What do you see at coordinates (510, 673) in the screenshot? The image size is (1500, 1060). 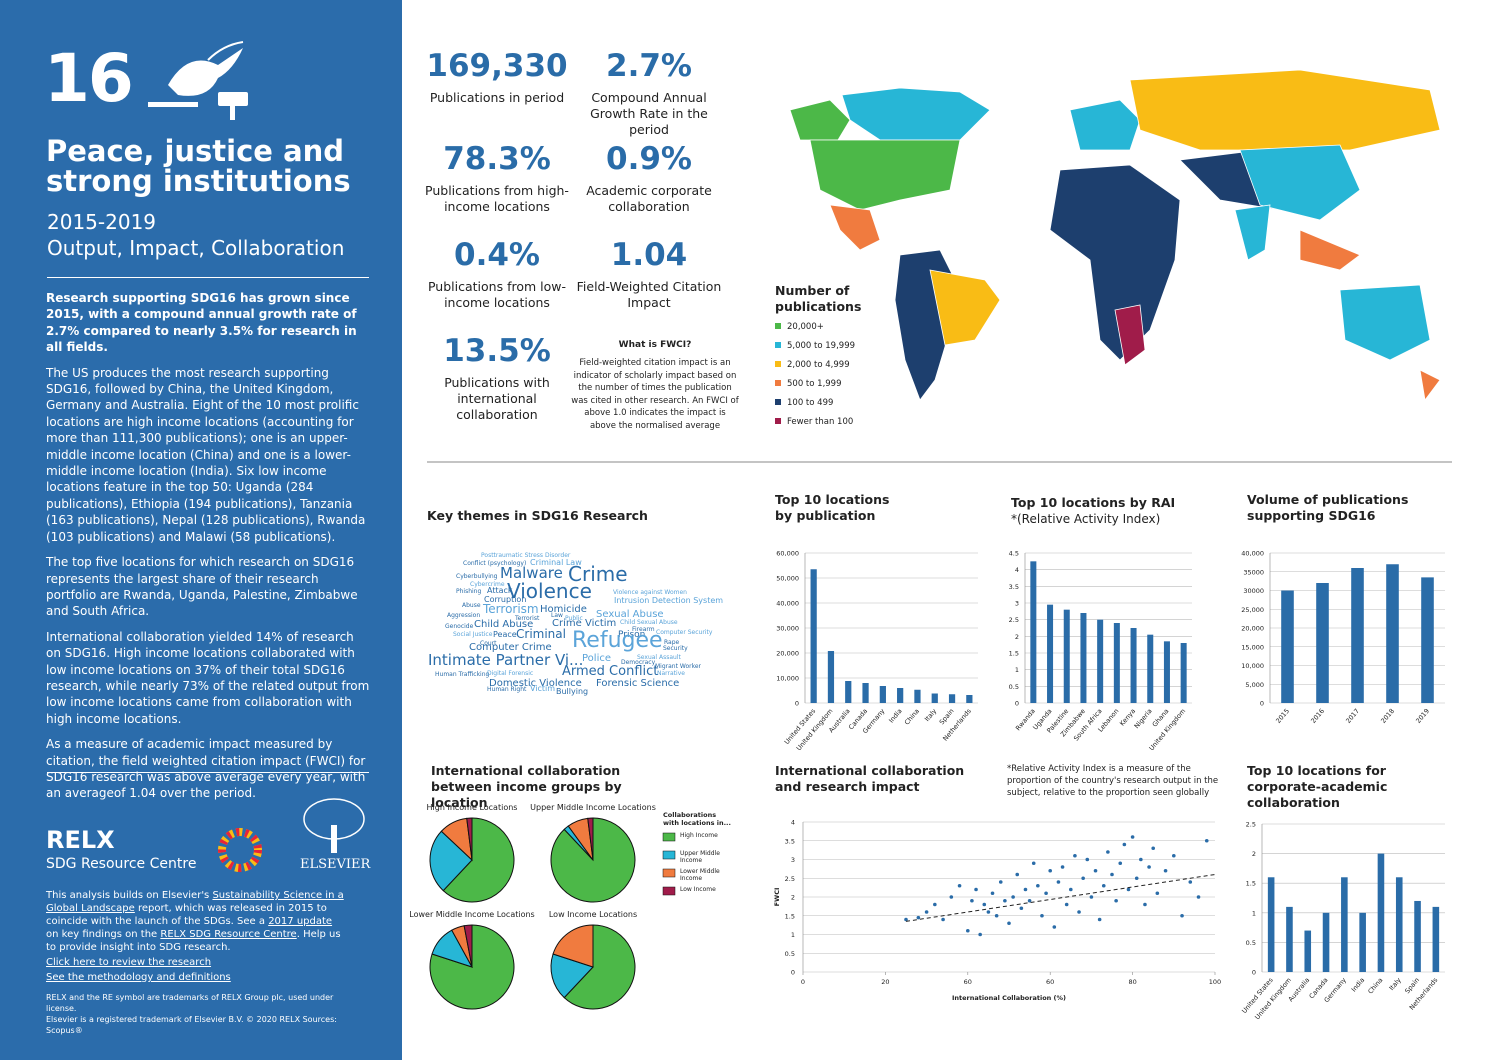 I see `word: Digital Forensic` at bounding box center [510, 673].